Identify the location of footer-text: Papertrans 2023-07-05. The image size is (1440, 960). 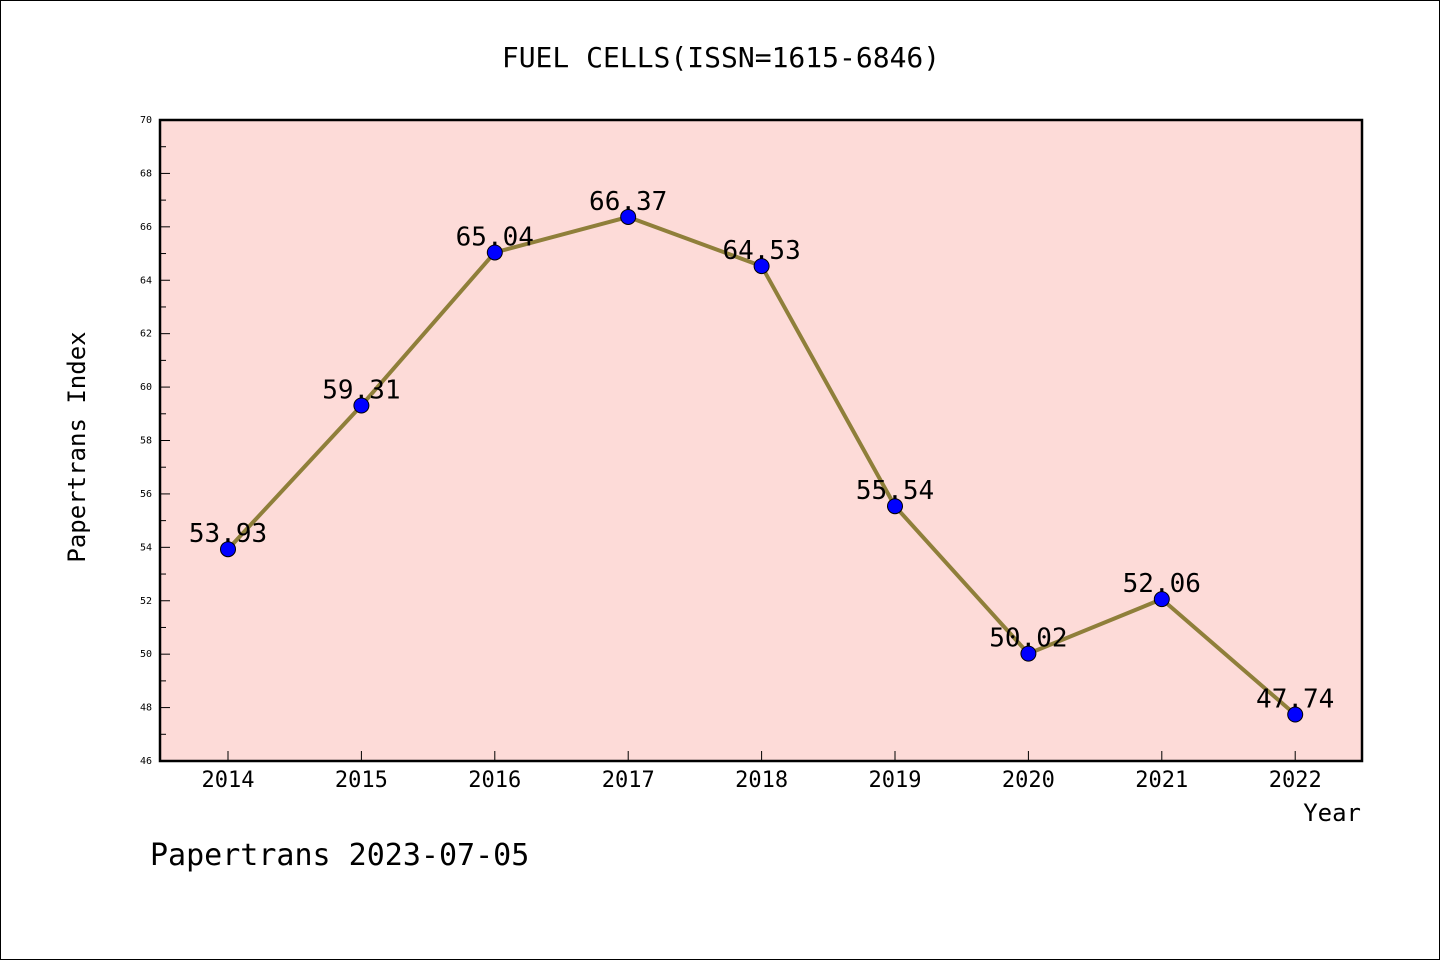
(339, 855).